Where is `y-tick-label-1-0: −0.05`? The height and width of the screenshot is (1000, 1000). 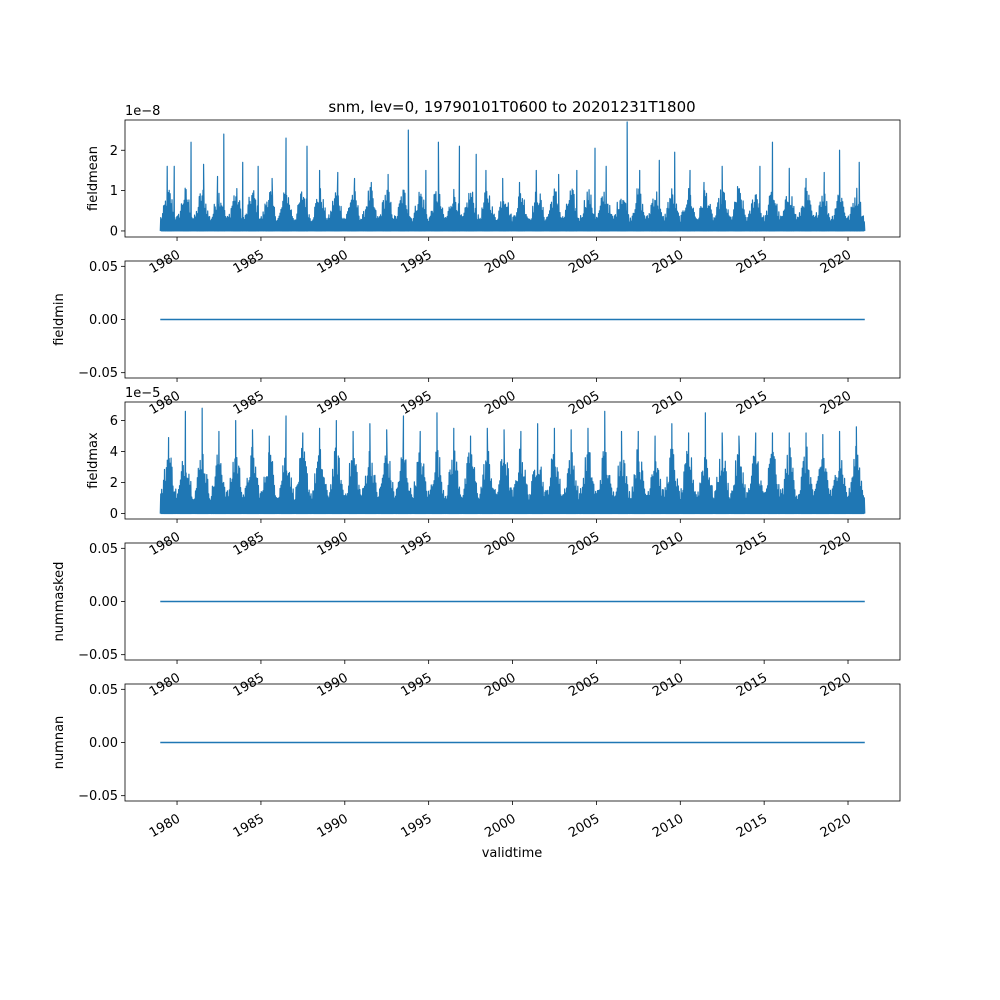 y-tick-label-1-0: −0.05 is located at coordinates (98, 373).